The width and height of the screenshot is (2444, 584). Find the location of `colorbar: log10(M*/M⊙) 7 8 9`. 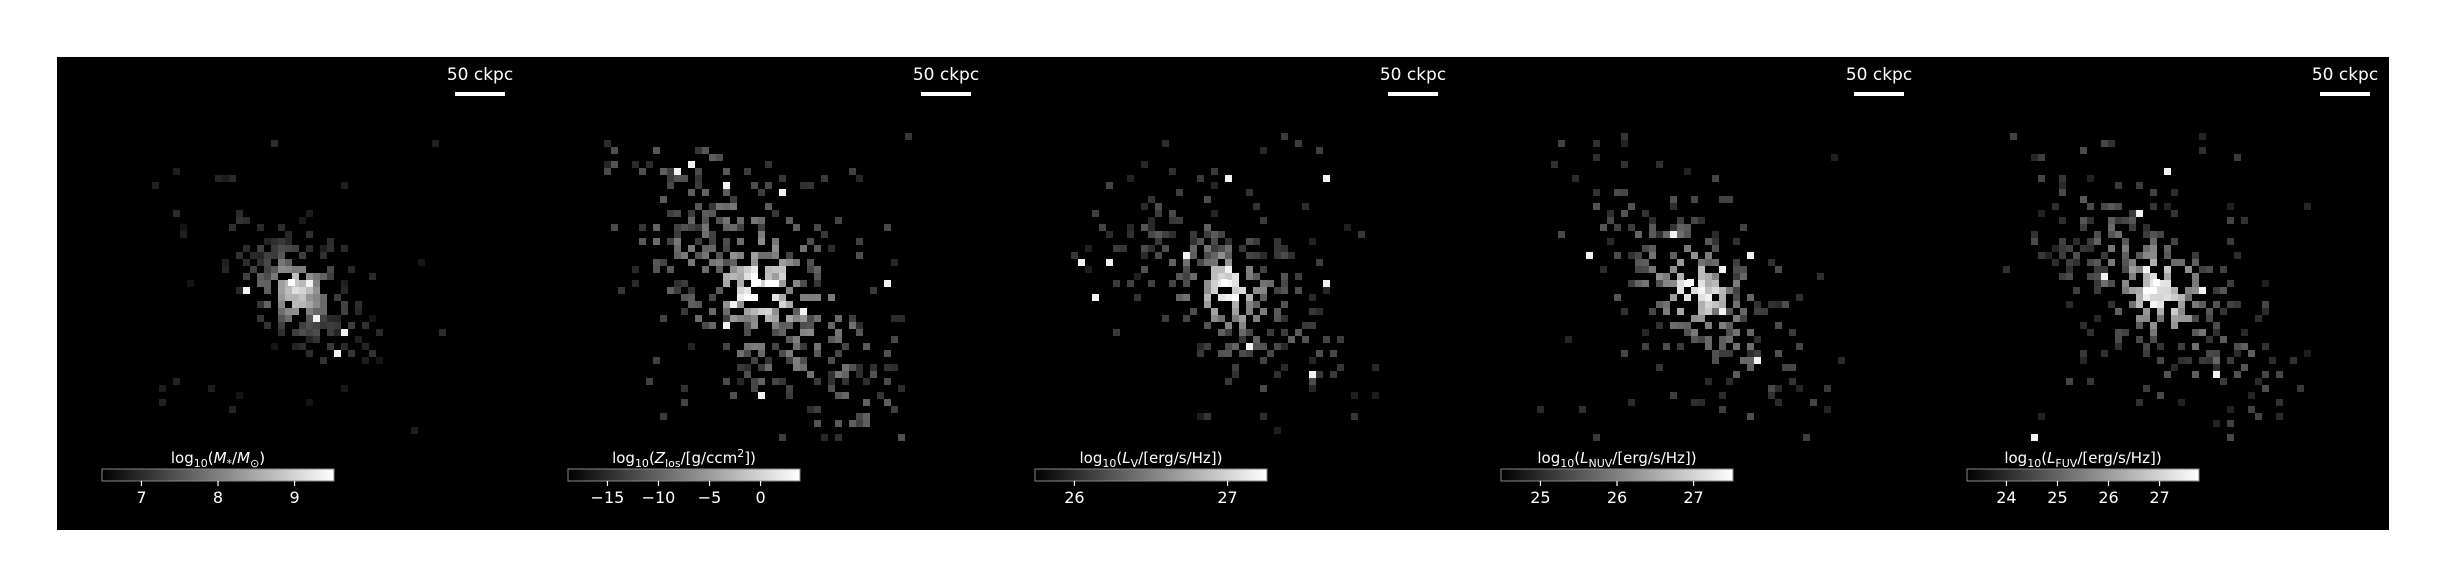

colorbar: log10(M*/M⊙) 7 8 9 is located at coordinates (218, 478).